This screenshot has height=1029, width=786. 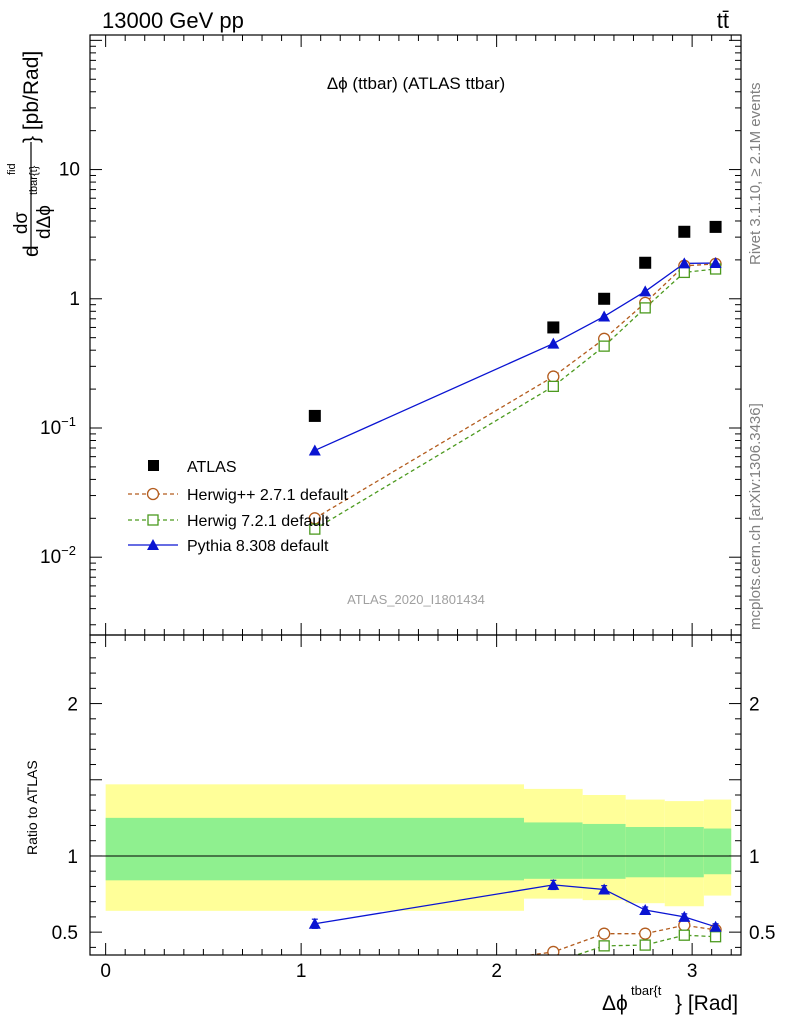 What do you see at coordinates (153, 494) in the screenshot?
I see `legend-marker-herwigpp` at bounding box center [153, 494].